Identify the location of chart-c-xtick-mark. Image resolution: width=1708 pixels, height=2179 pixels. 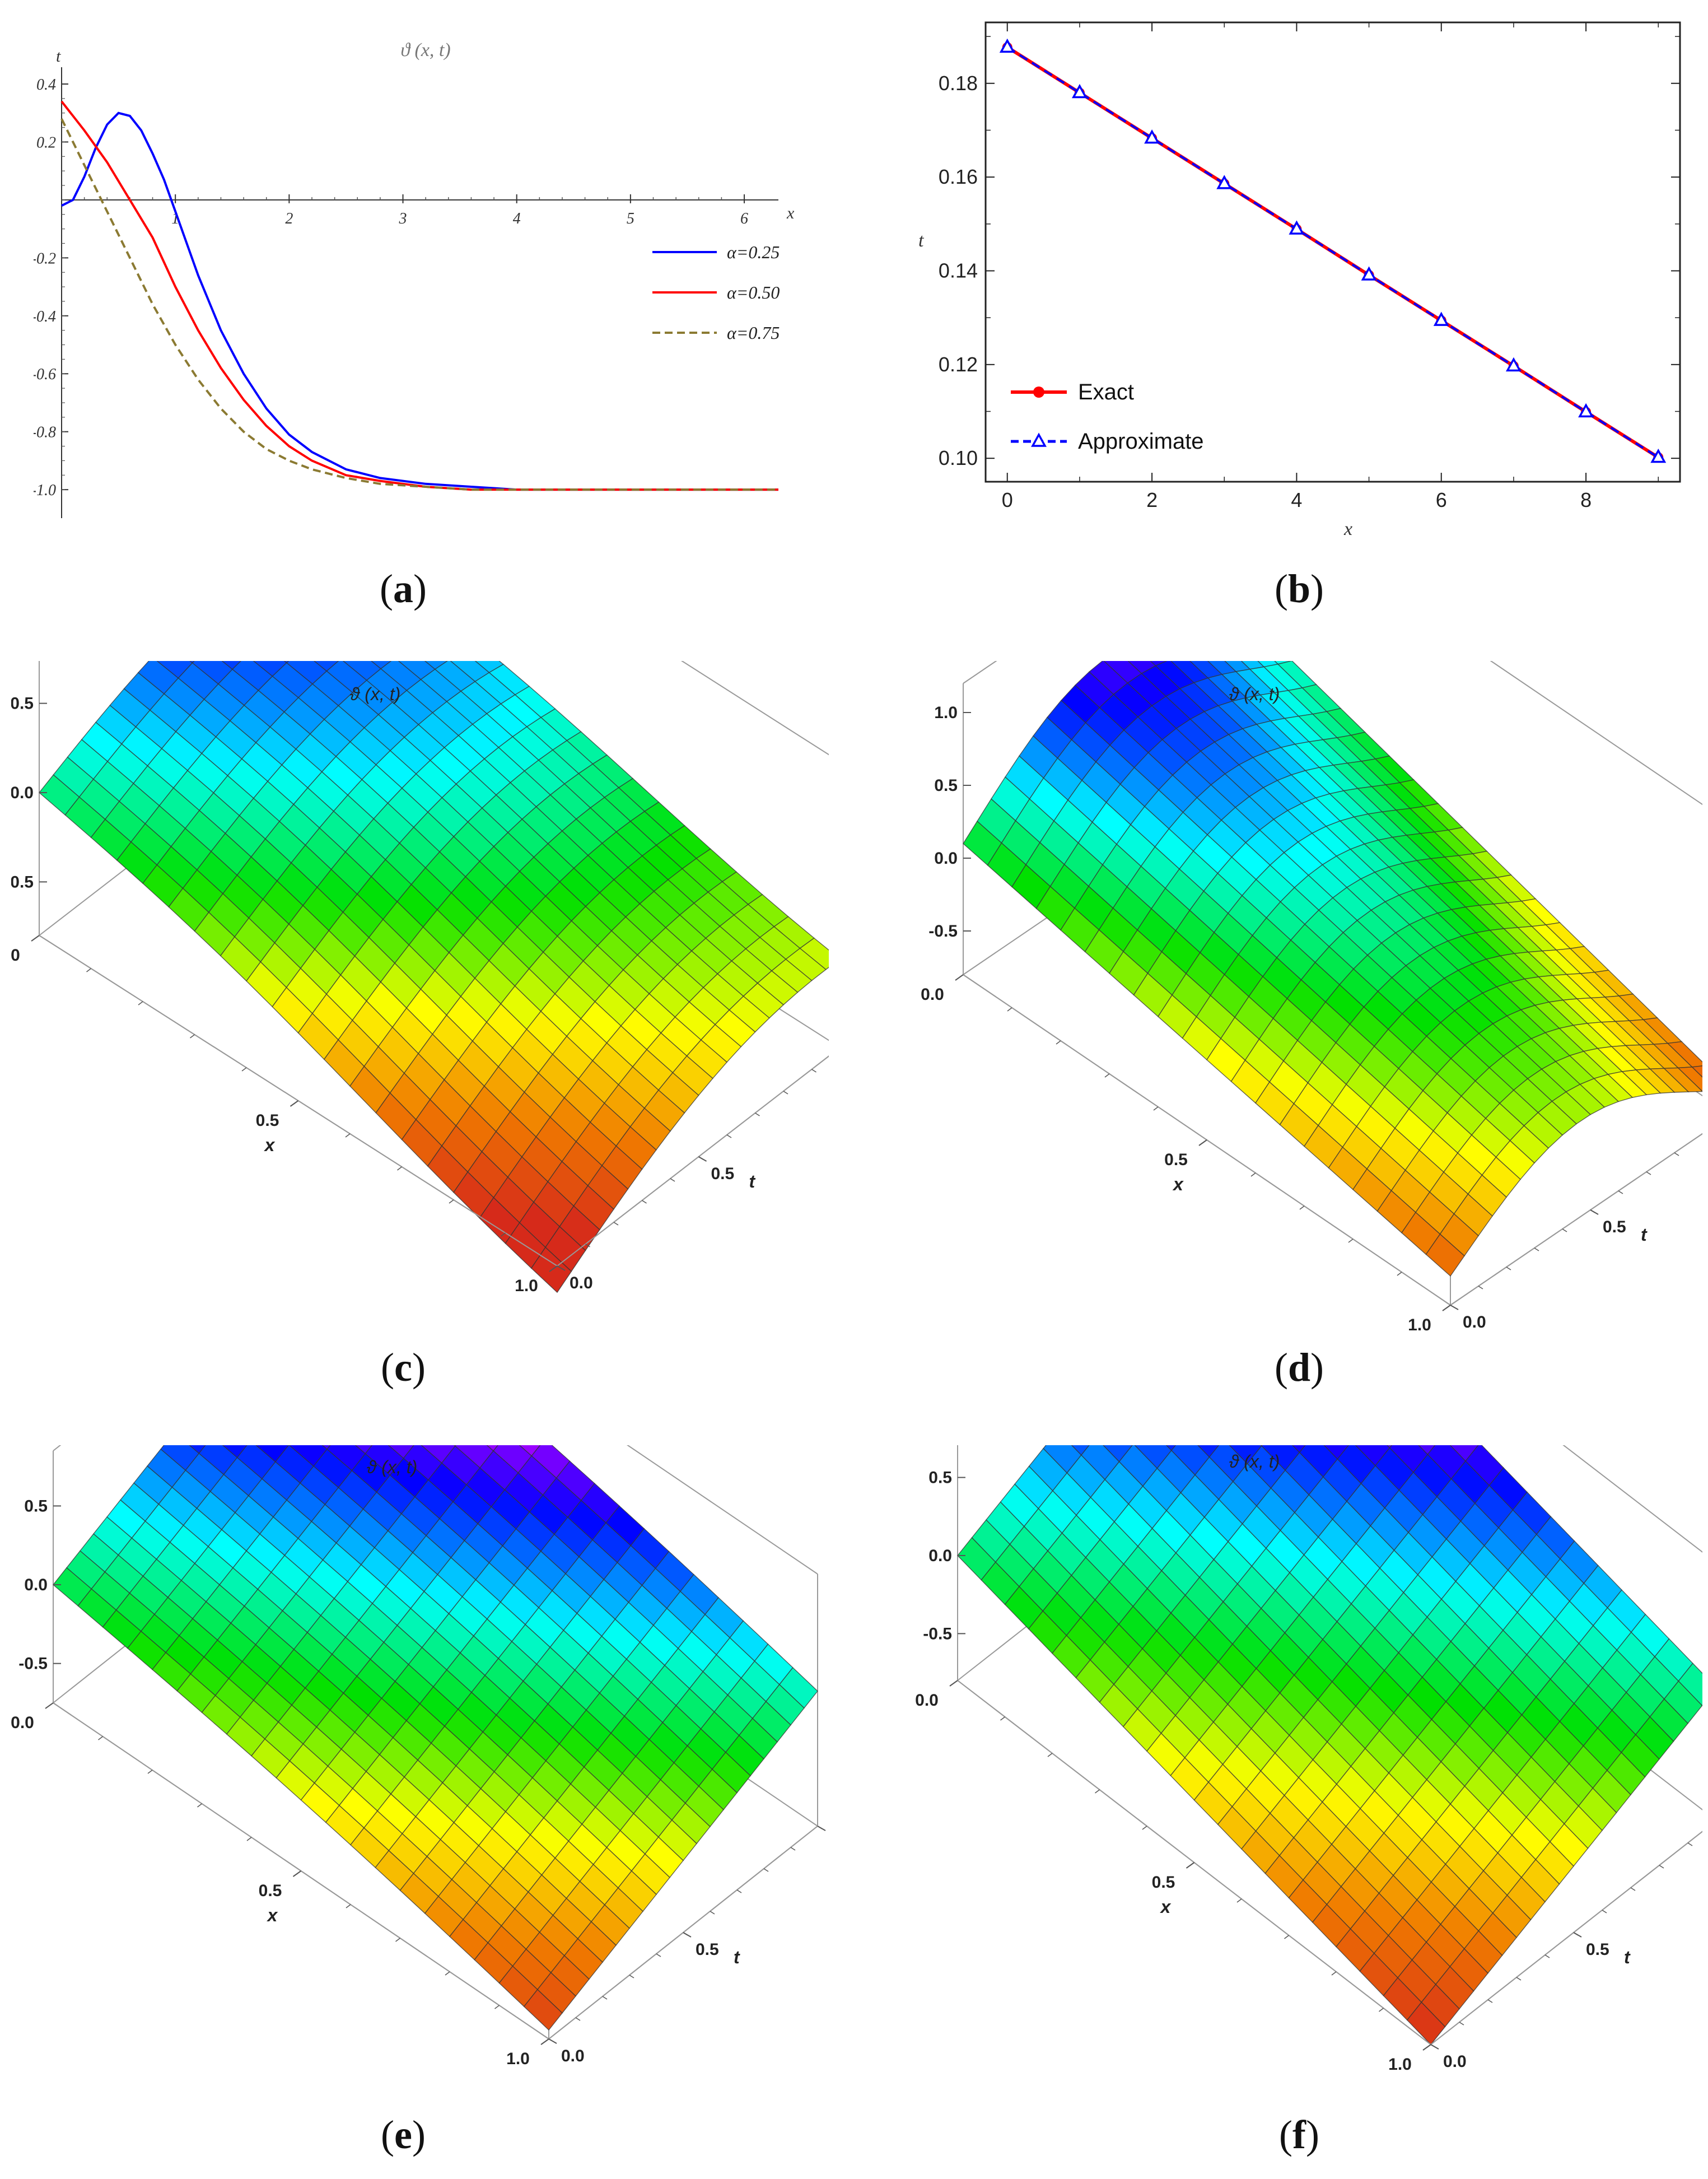
(36, 938).